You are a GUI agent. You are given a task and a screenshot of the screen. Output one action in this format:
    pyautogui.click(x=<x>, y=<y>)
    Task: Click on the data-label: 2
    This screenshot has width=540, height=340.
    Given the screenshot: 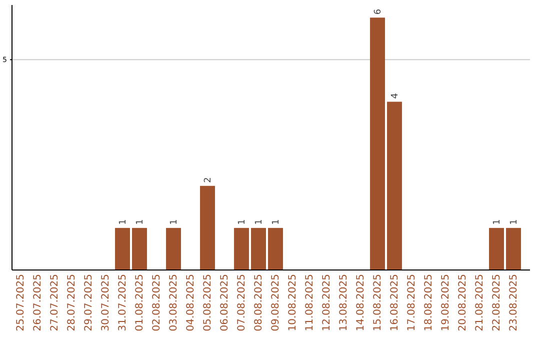 What is the action you would take?
    pyautogui.click(x=209, y=180)
    